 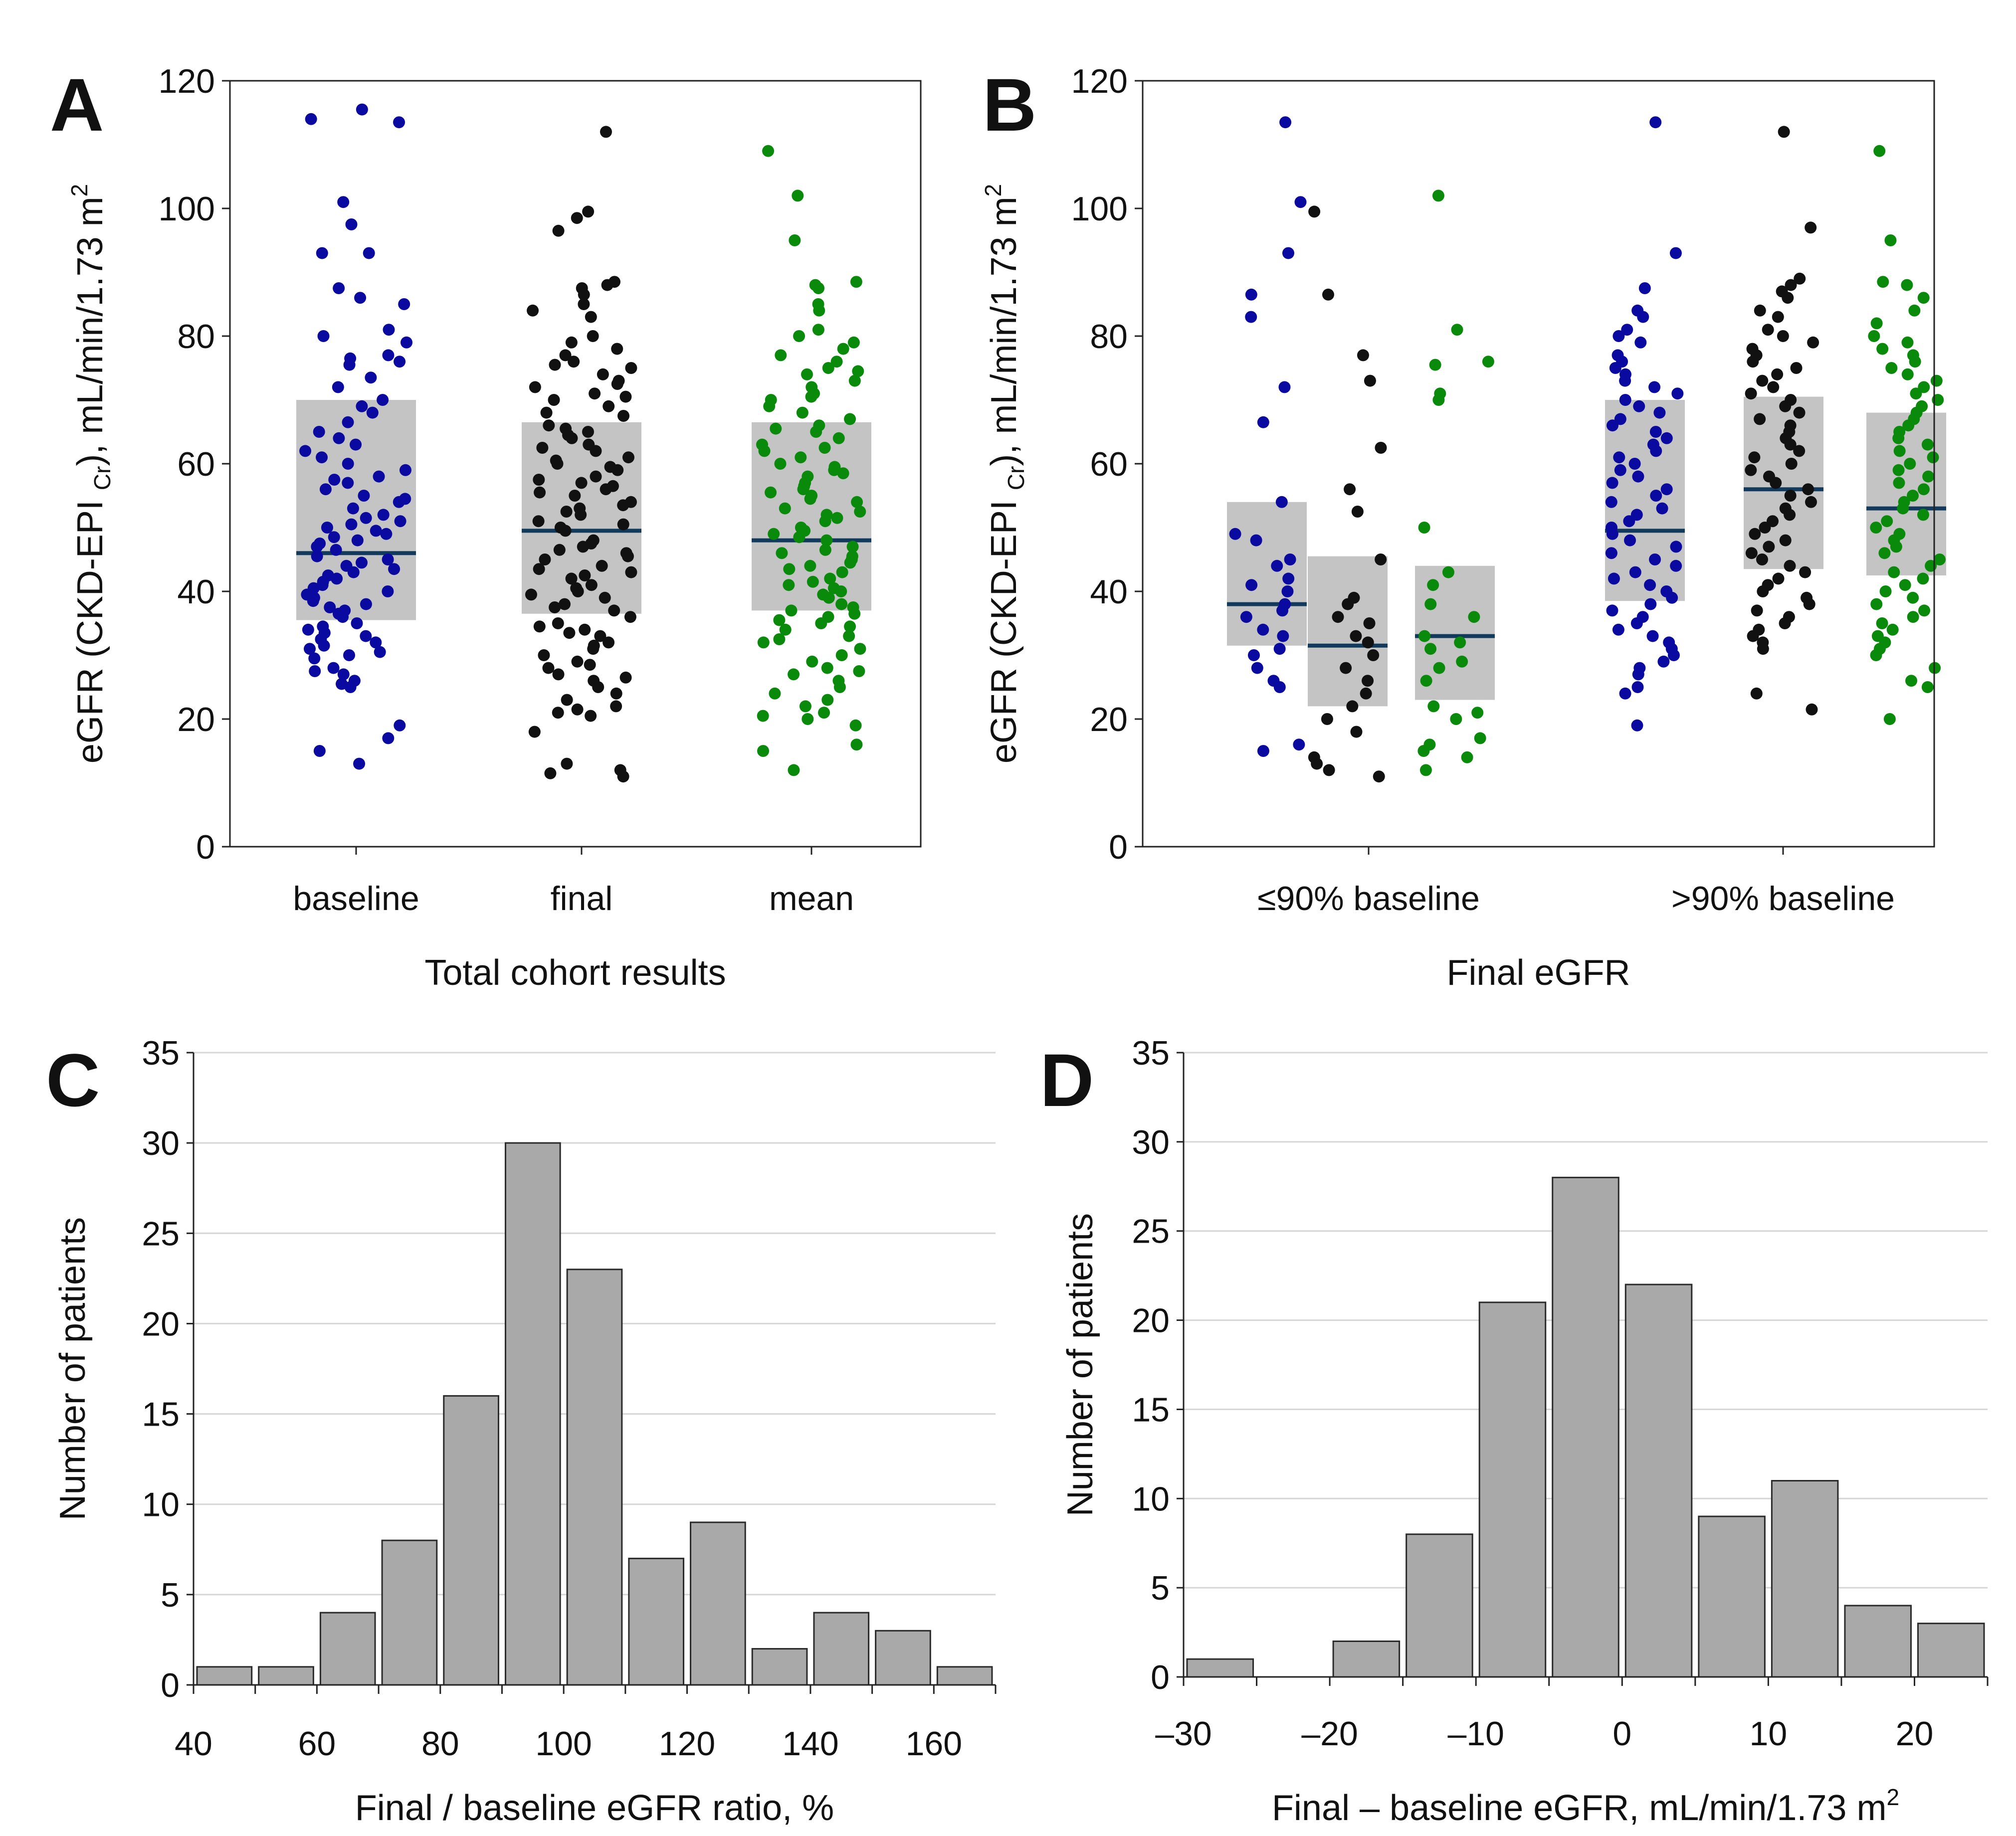 What do you see at coordinates (1151, 1499) in the screenshot?
I see `y-tick-label: 10` at bounding box center [1151, 1499].